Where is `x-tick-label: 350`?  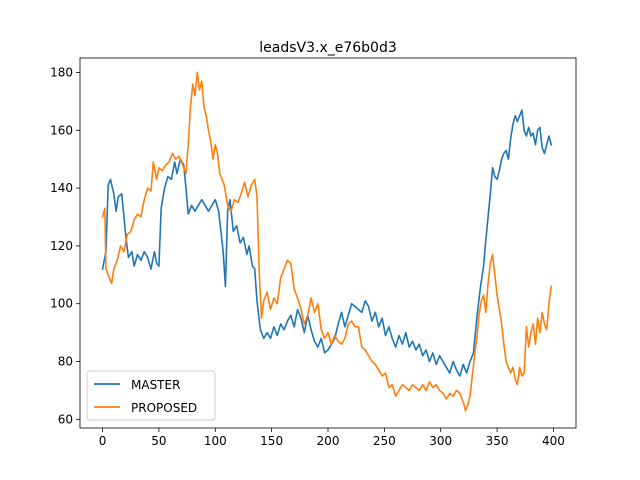
x-tick-label: 350 is located at coordinates (497, 441).